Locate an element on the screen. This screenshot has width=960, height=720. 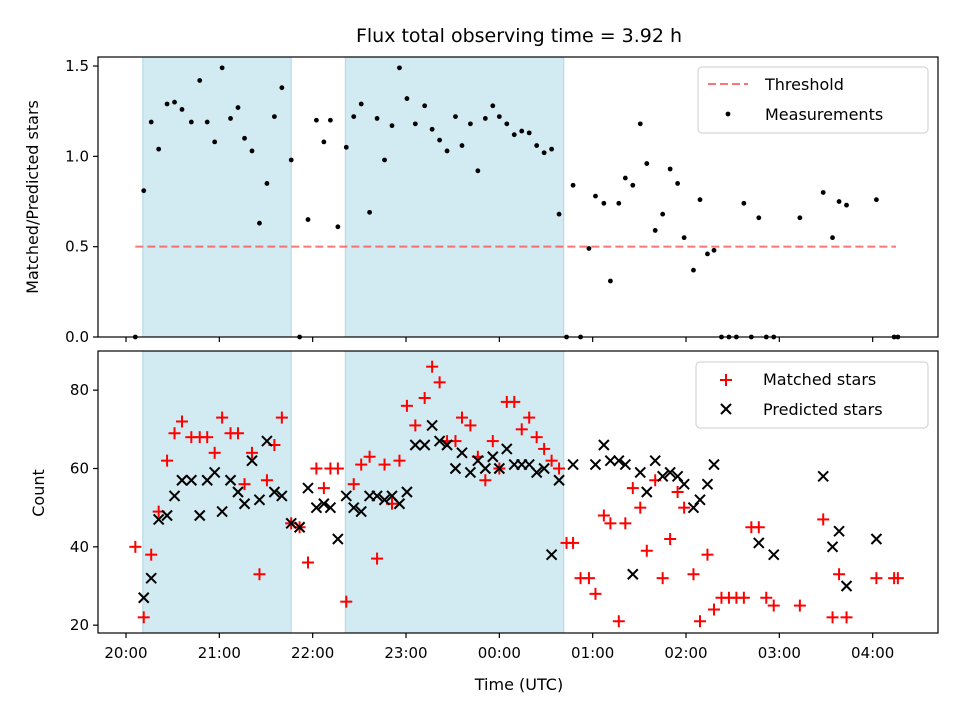
x-tick-label: 21:00 is located at coordinates (219, 653).